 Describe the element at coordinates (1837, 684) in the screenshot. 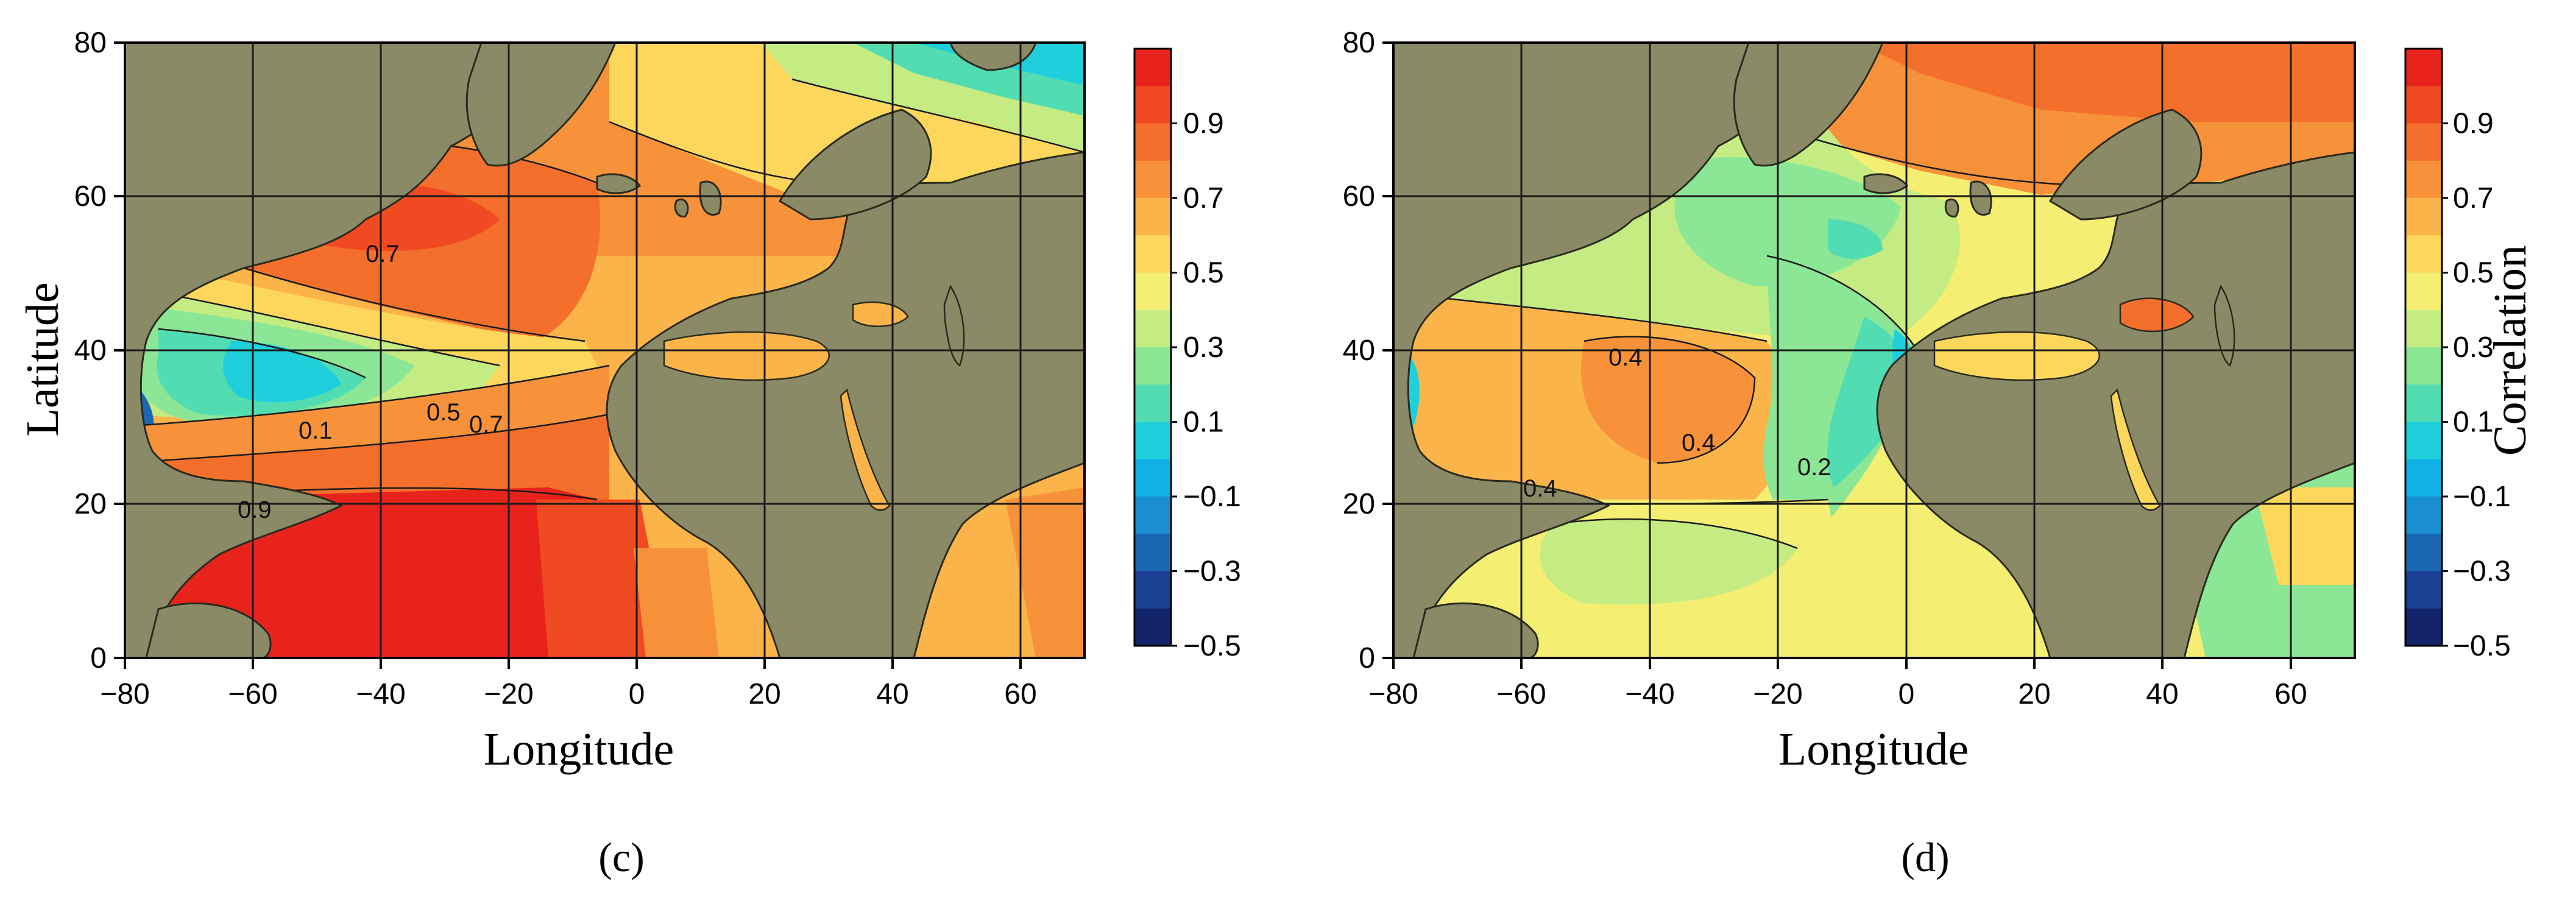

I see `x-axis-d: −80 −60 −40 −20 0 20 40 60` at that location.